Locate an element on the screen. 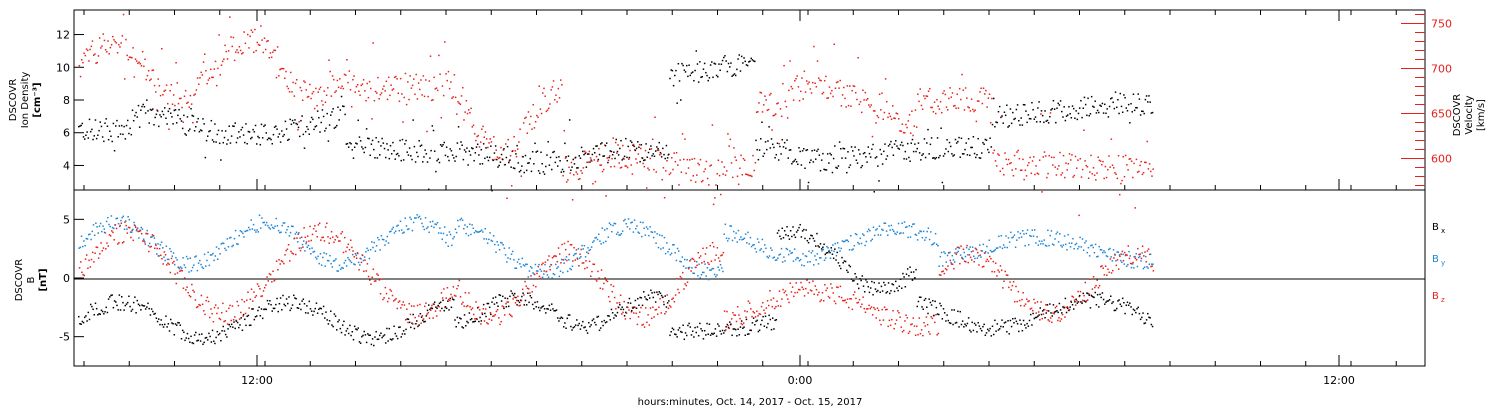 The height and width of the screenshot is (410, 1500). top-left-tick-label: 4 is located at coordinates (66, 165).